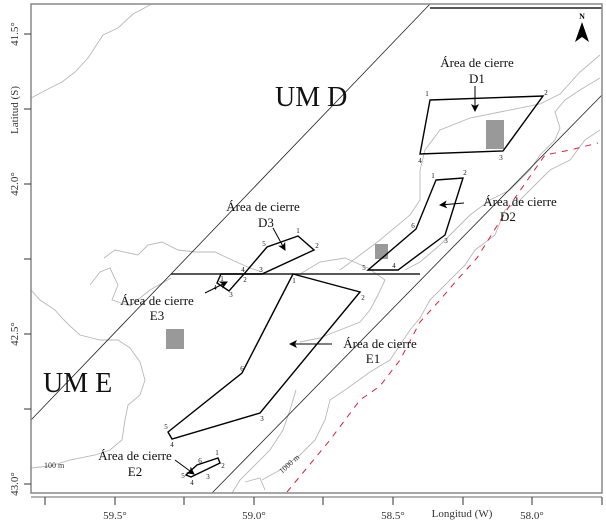  I want to click on closure-area-d2, so click(415, 224).